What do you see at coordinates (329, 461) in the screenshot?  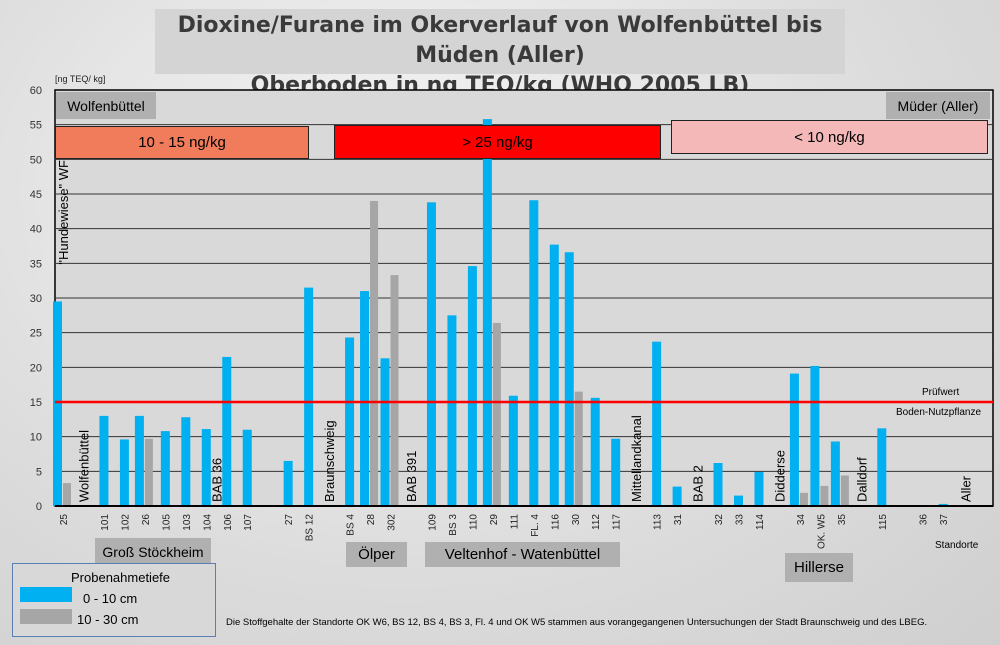 I see `annotation-label: Braunschweig` at bounding box center [329, 461].